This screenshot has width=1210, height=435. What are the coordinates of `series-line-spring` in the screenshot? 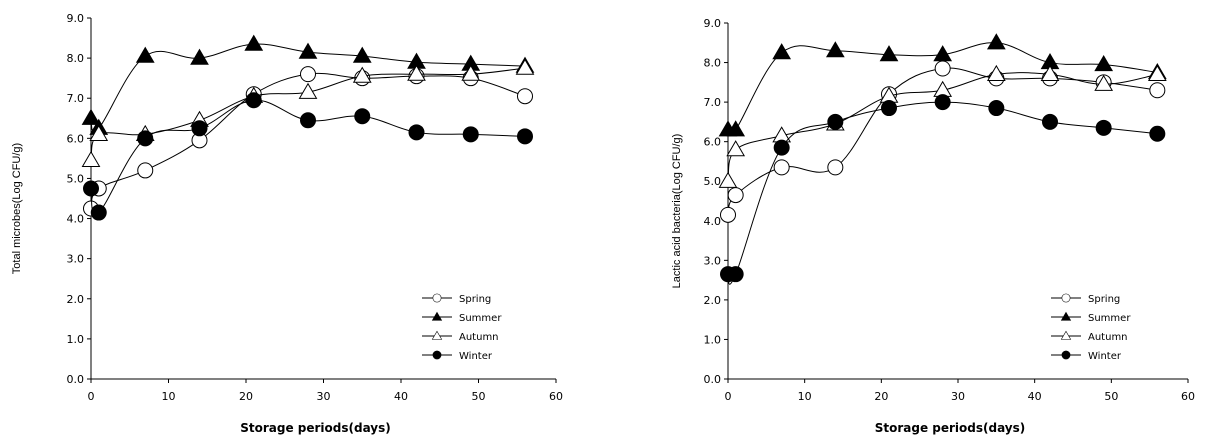 It's located at (308, 140).